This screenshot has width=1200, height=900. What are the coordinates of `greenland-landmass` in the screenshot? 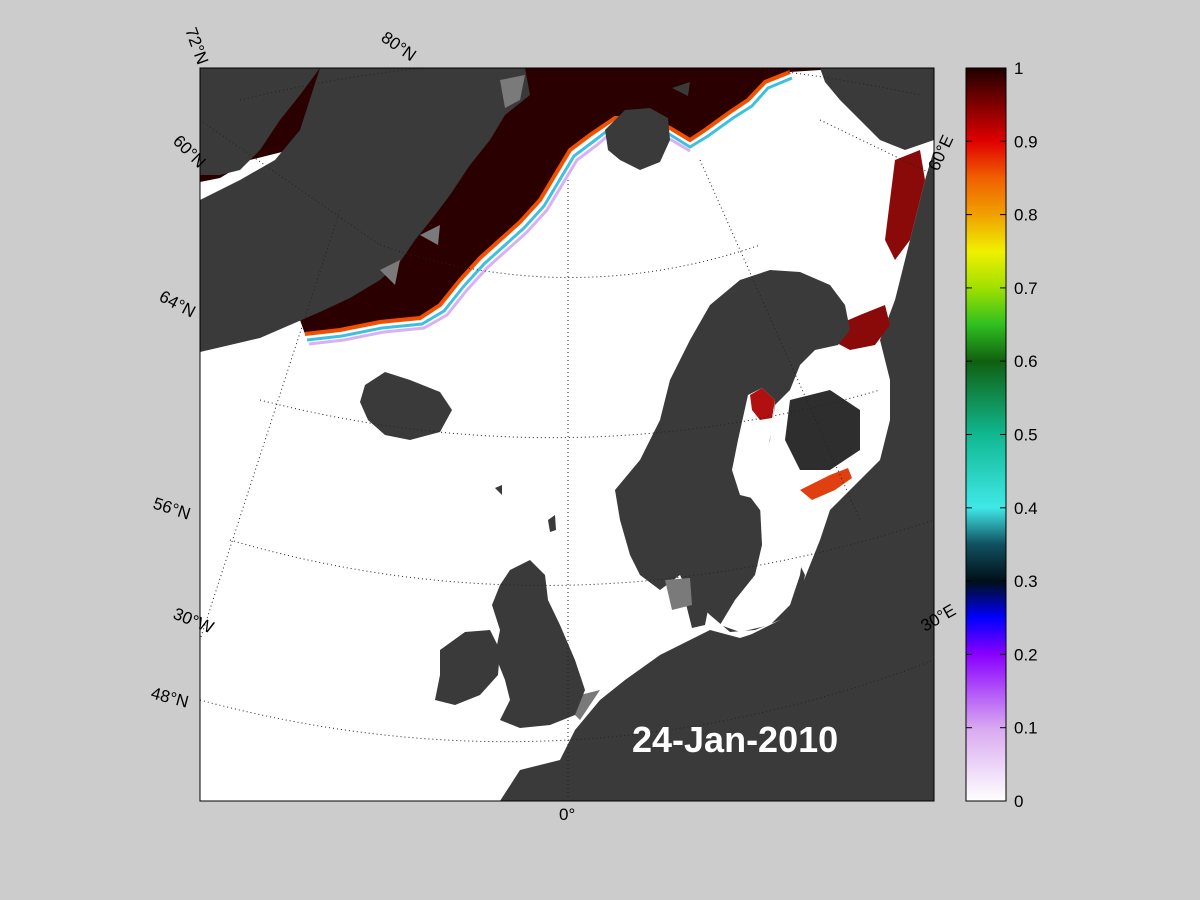 It's located at (260, 121).